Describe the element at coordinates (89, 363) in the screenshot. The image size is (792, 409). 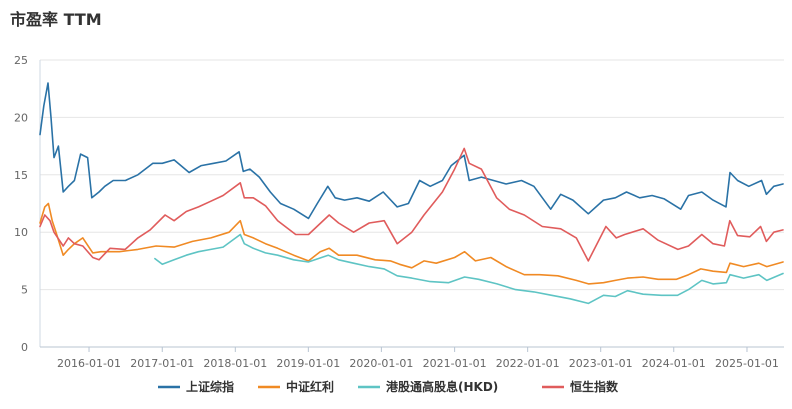
I see `x-tick-label-2016-01-01: 2016-01-01` at that location.